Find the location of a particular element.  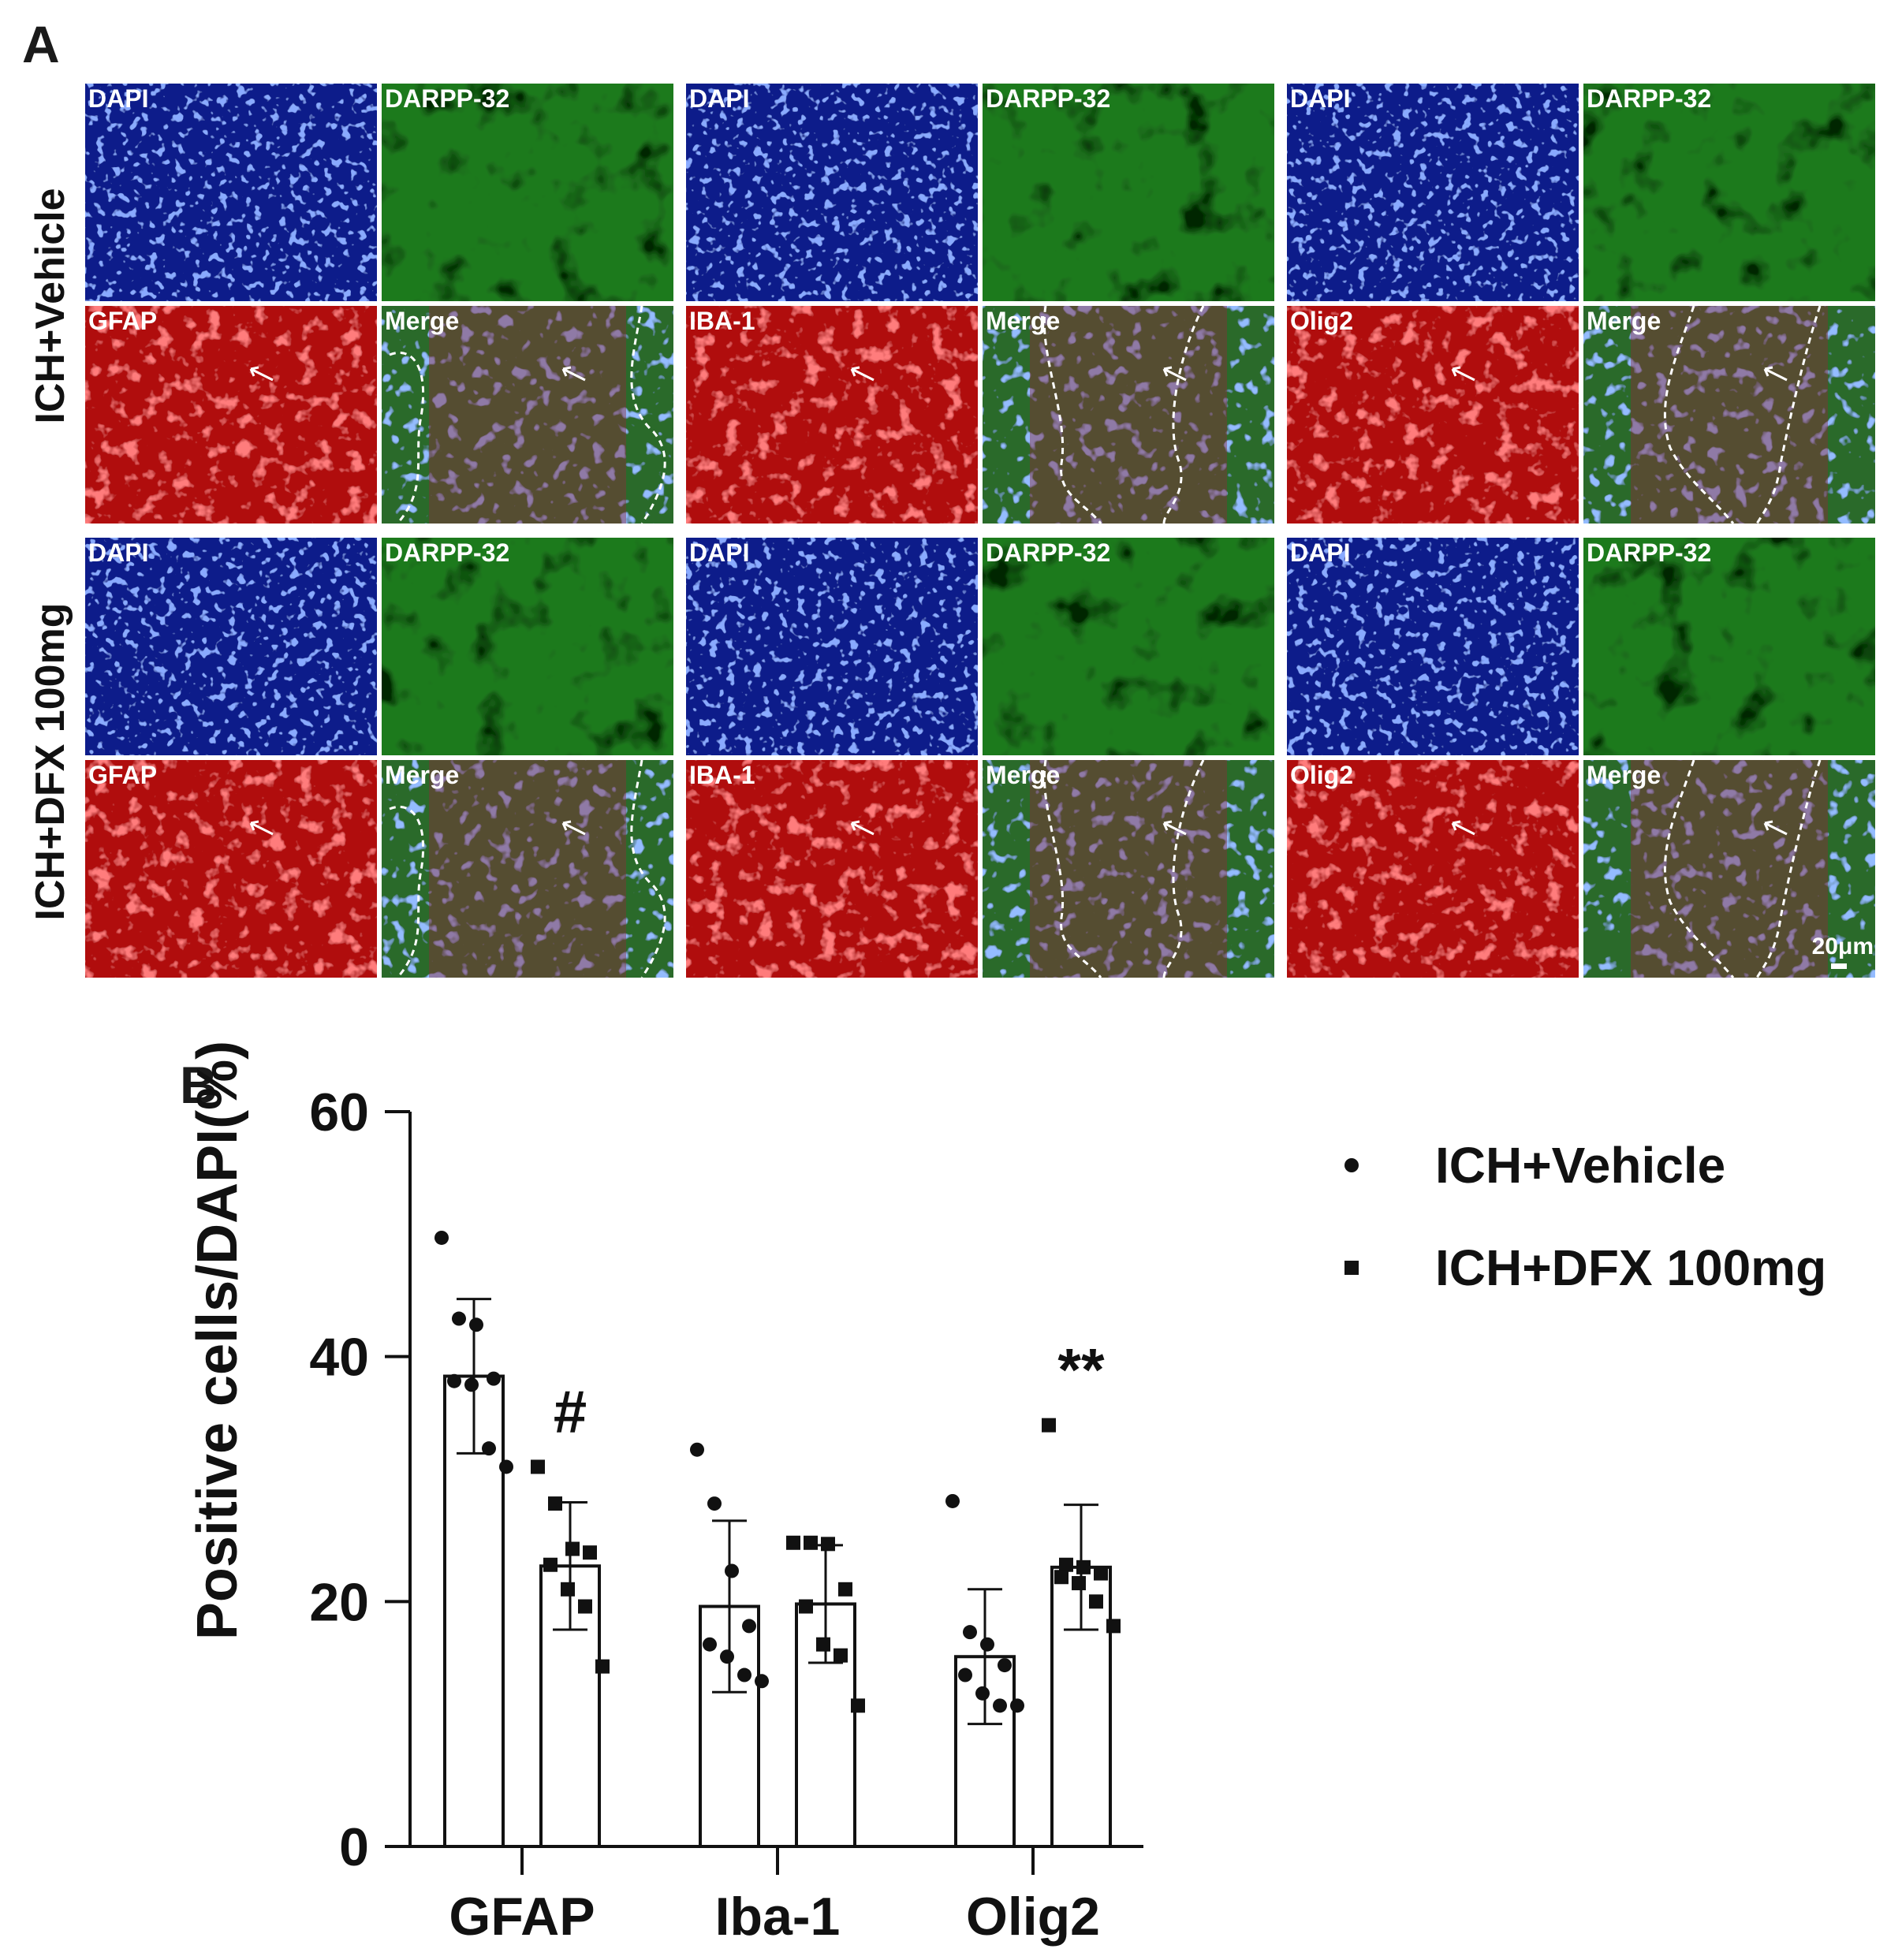

micrograph-1-0-top-left: DAPI is located at coordinates (231, 646).